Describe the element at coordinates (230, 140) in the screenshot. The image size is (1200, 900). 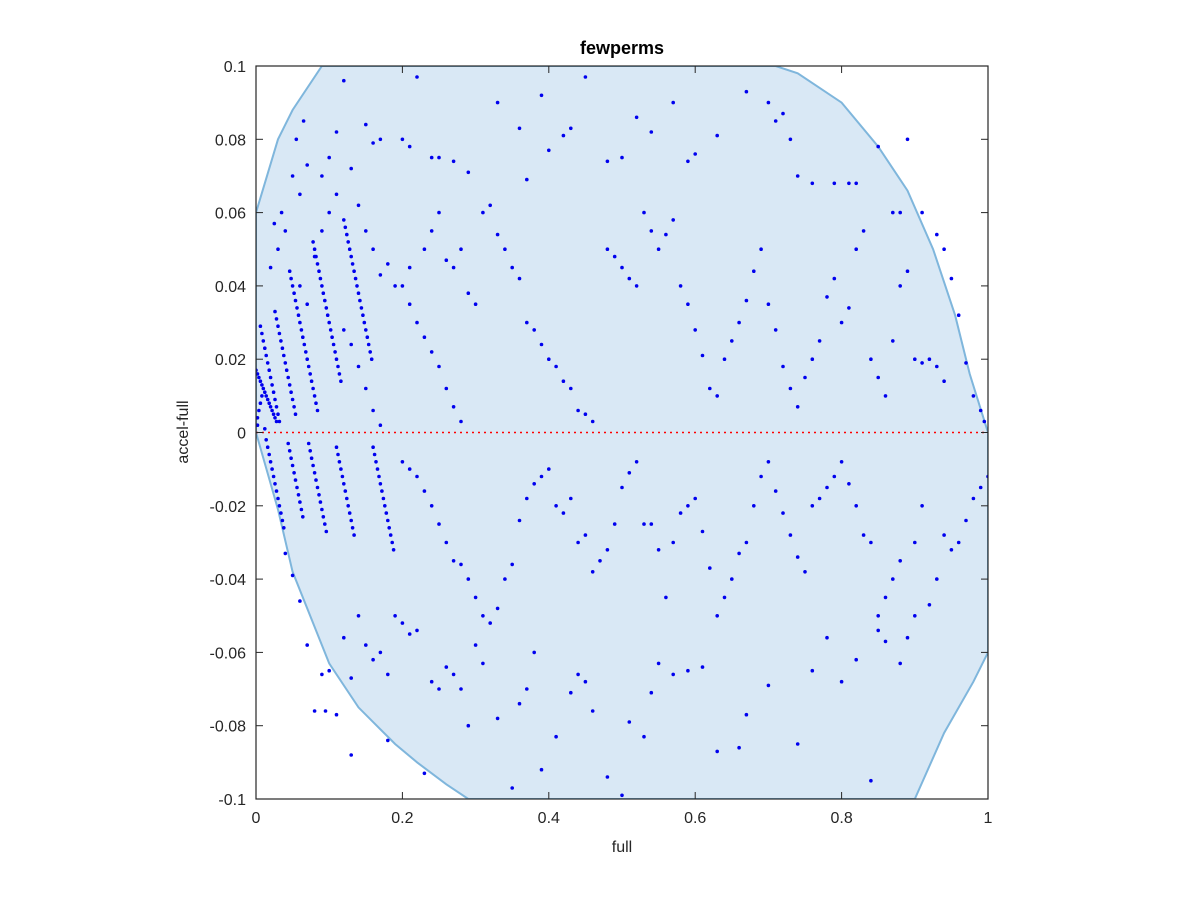
I see `y-tick-label: 0.08` at that location.